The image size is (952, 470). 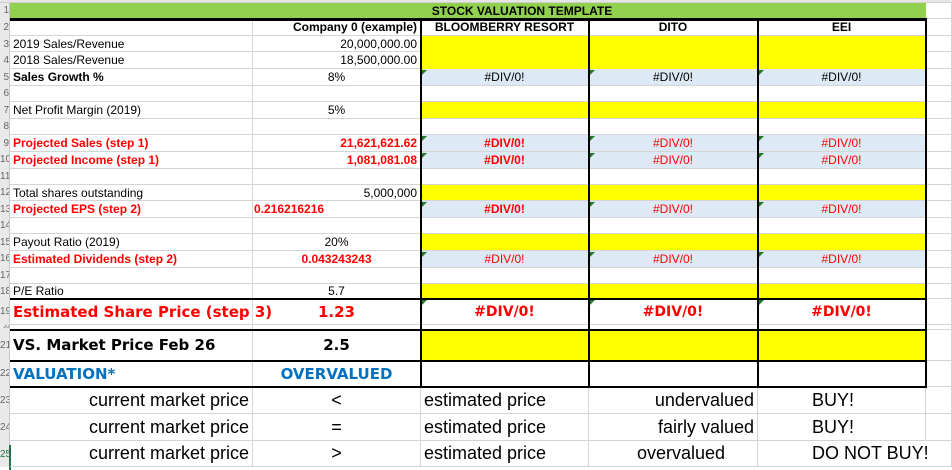 I want to click on calc-proj-income-c3: #DIV/0!, so click(x=842, y=160).